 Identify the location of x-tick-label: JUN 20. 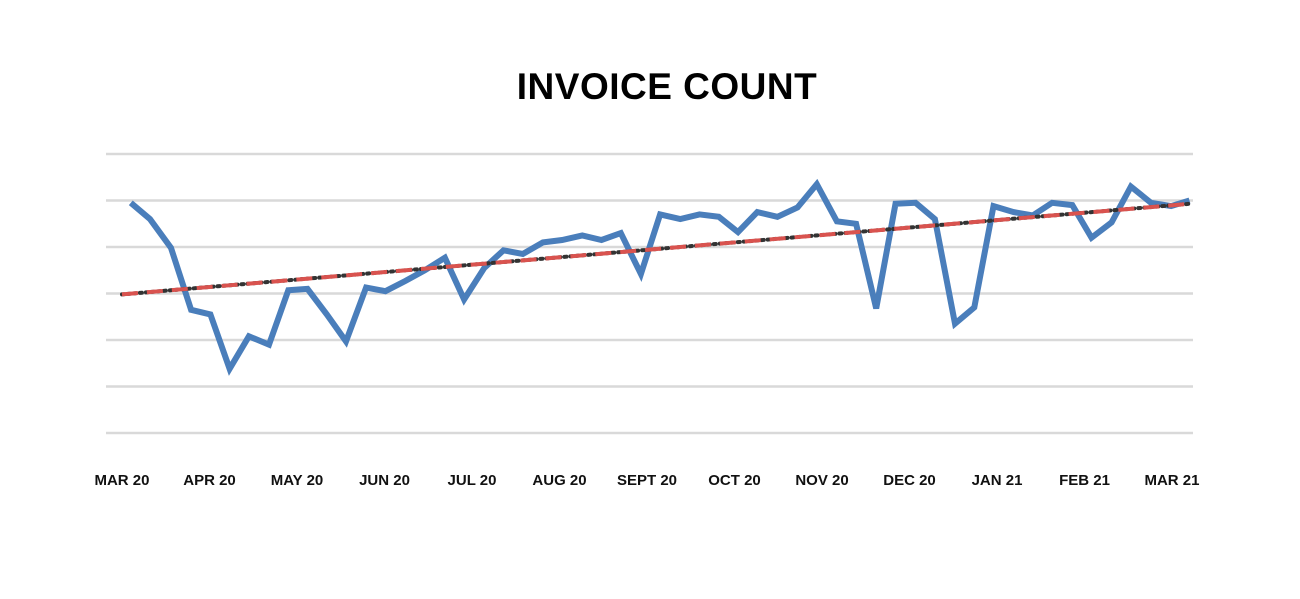
(384, 480).